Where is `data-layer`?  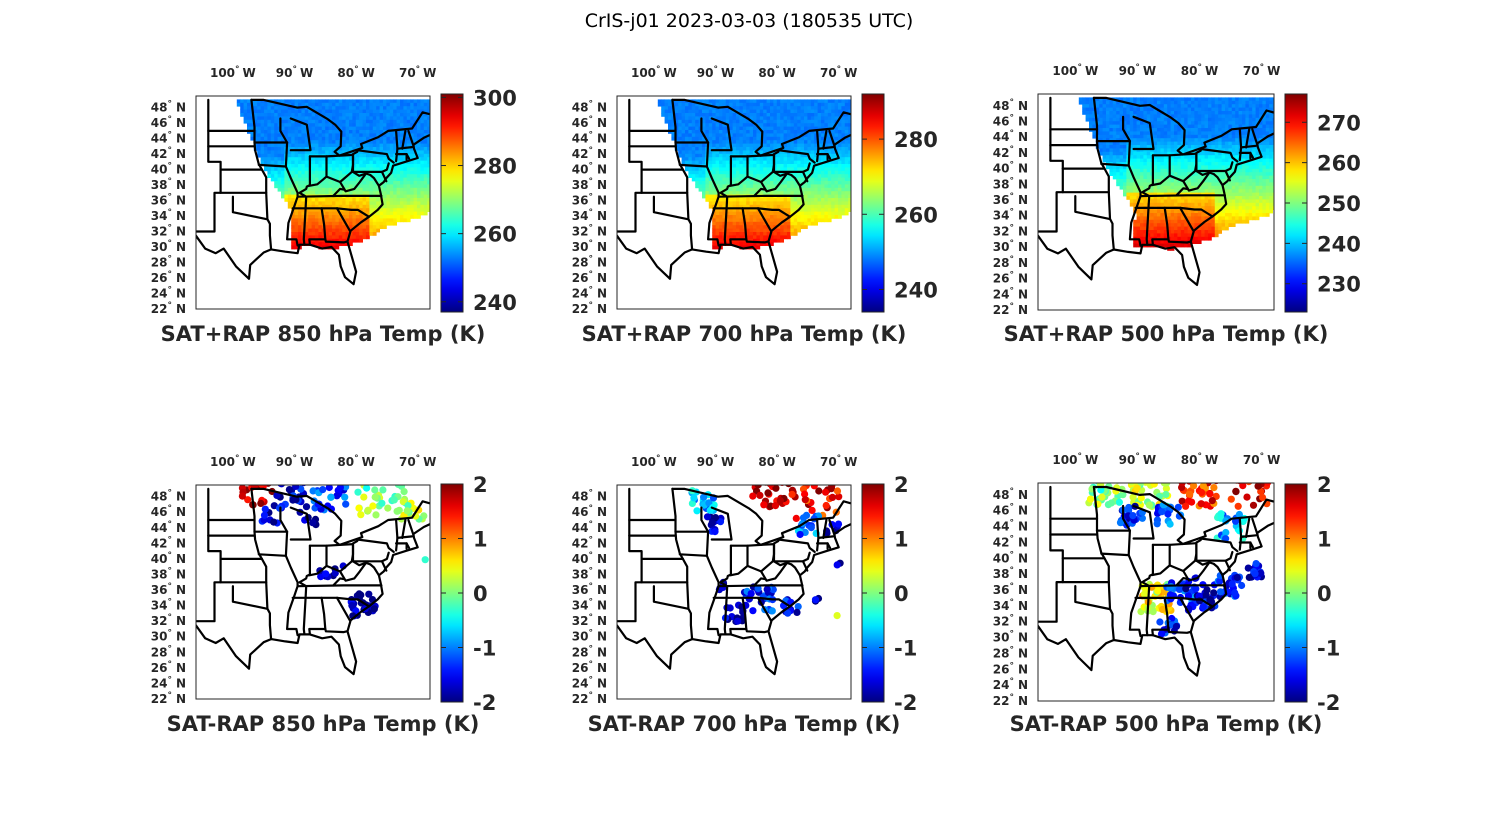 data-layer is located at coordinates (333, 174).